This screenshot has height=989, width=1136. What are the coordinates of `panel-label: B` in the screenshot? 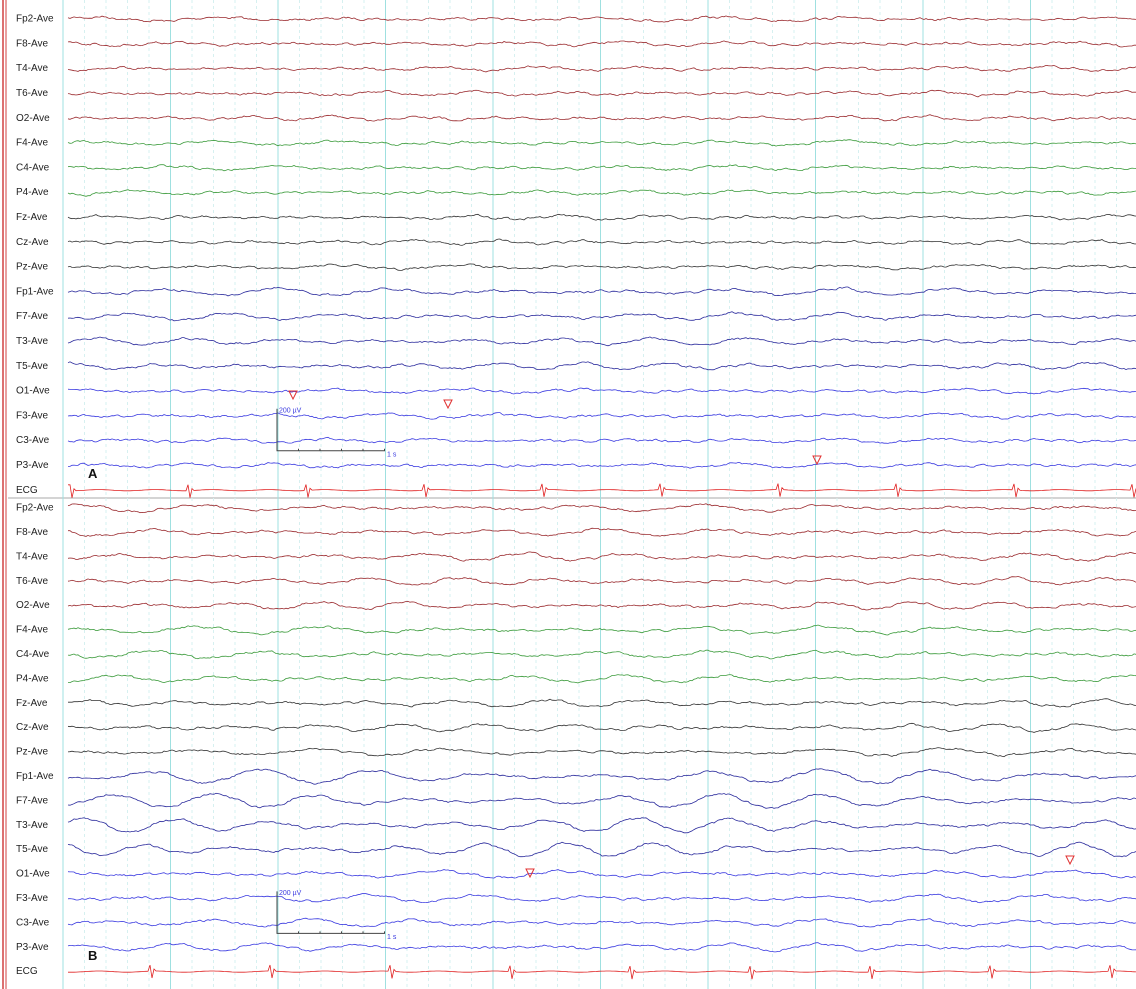 It's located at (92, 955).